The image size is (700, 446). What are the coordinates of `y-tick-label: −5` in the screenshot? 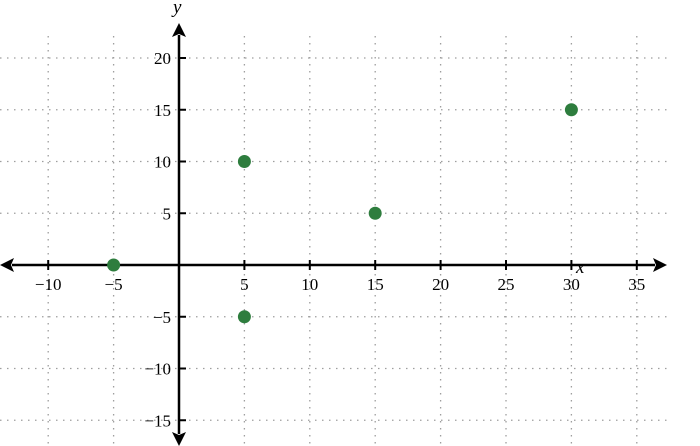 It's located at (162, 317).